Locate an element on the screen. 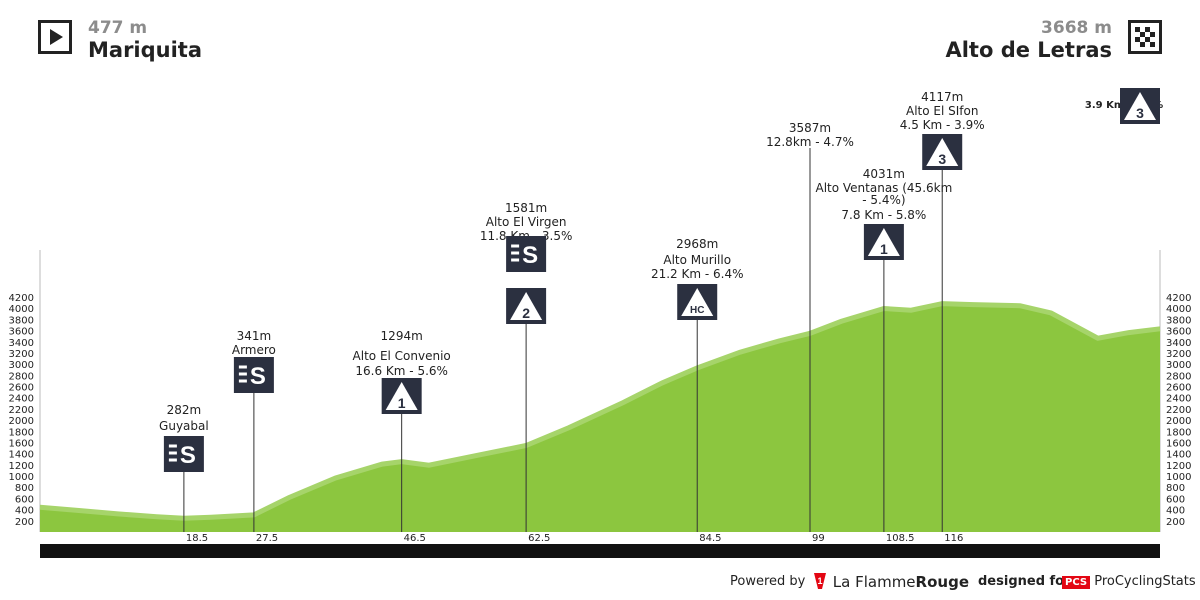 This screenshot has width=1200, height=600. y-tick-right-1200: 1200 is located at coordinates (1178, 466).